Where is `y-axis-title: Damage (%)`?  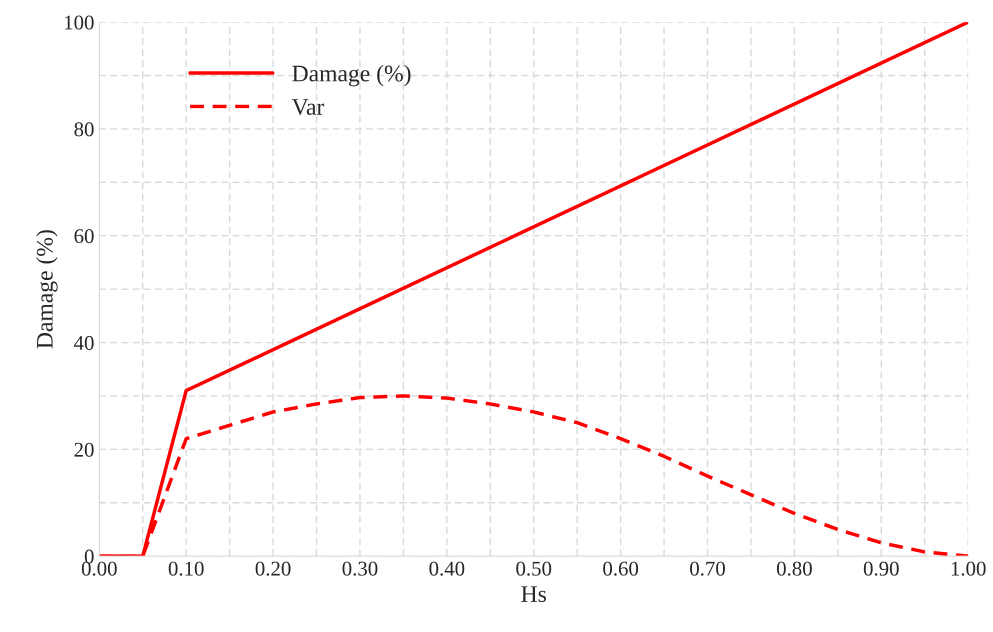 y-axis-title: Damage (%) is located at coordinates (47, 289).